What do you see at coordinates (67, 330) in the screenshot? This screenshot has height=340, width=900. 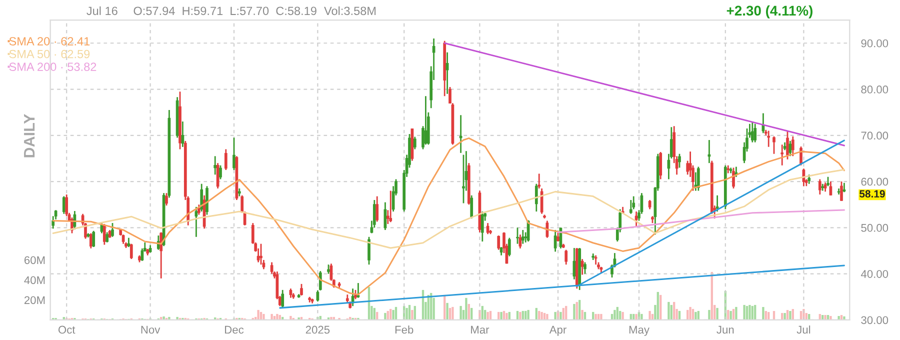 I see `x-tick-label: Oct` at bounding box center [67, 330].